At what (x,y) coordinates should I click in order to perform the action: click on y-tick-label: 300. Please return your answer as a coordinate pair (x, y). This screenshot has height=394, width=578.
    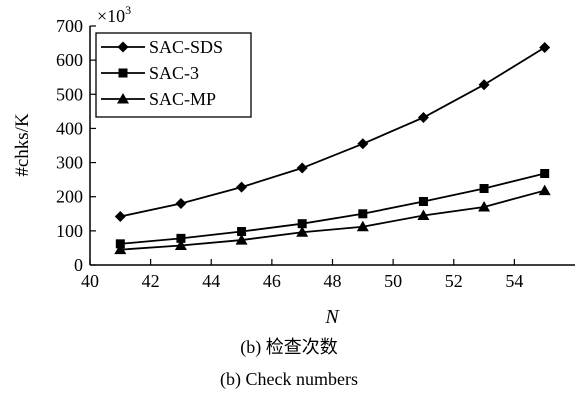
    Looking at the image, I should click on (69, 163).